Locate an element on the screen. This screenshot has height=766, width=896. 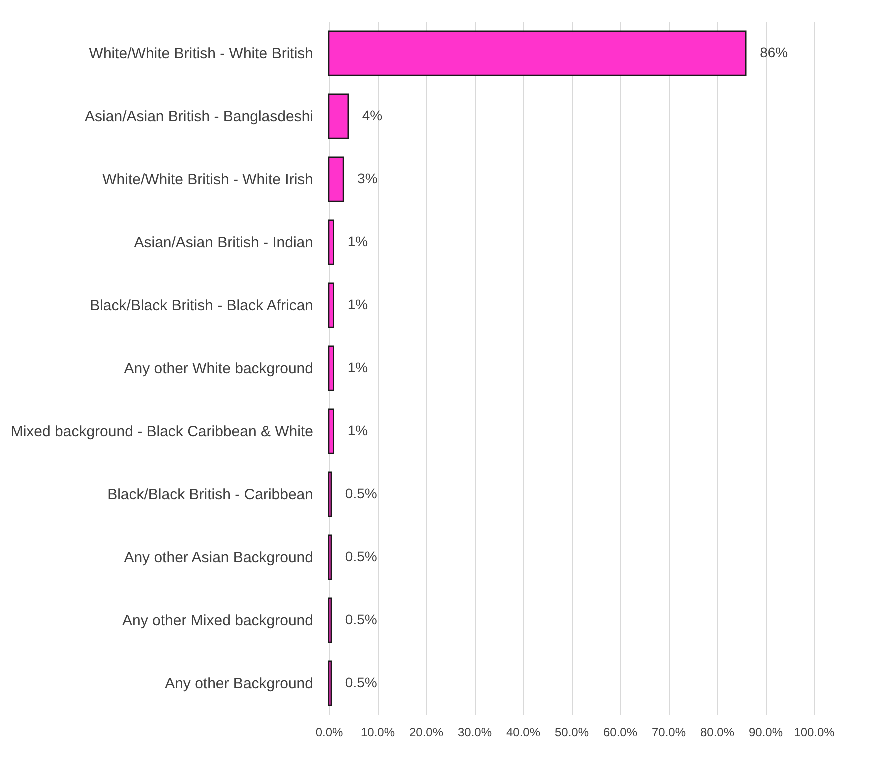
x-tick-label: 20.0% is located at coordinates (426, 733).